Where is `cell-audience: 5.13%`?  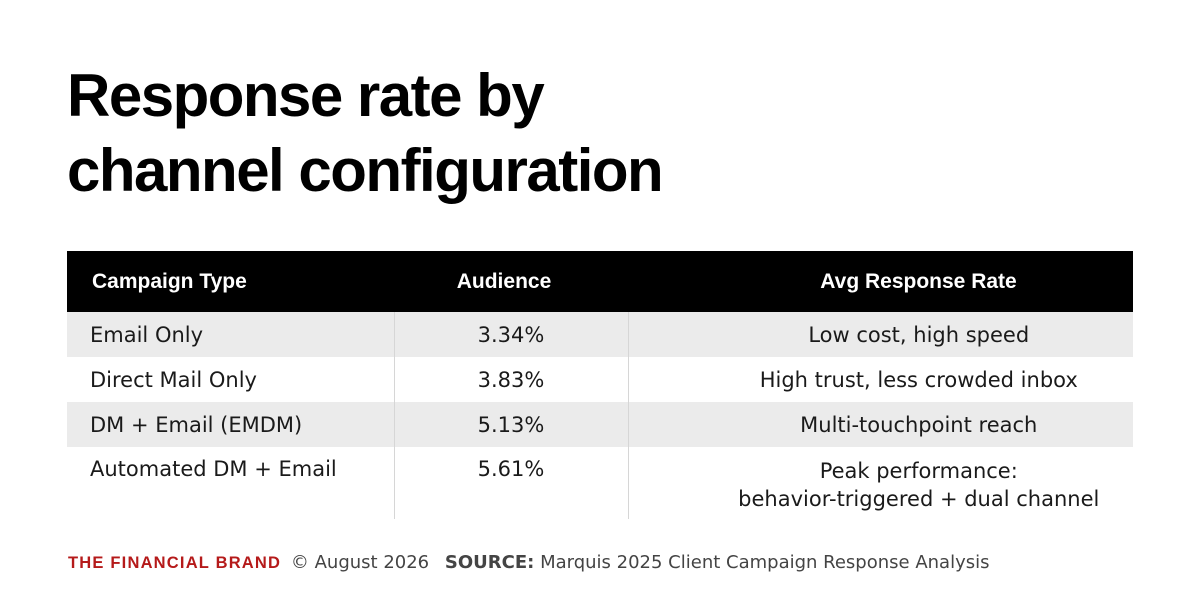
cell-audience: 5.13% is located at coordinates (511, 424).